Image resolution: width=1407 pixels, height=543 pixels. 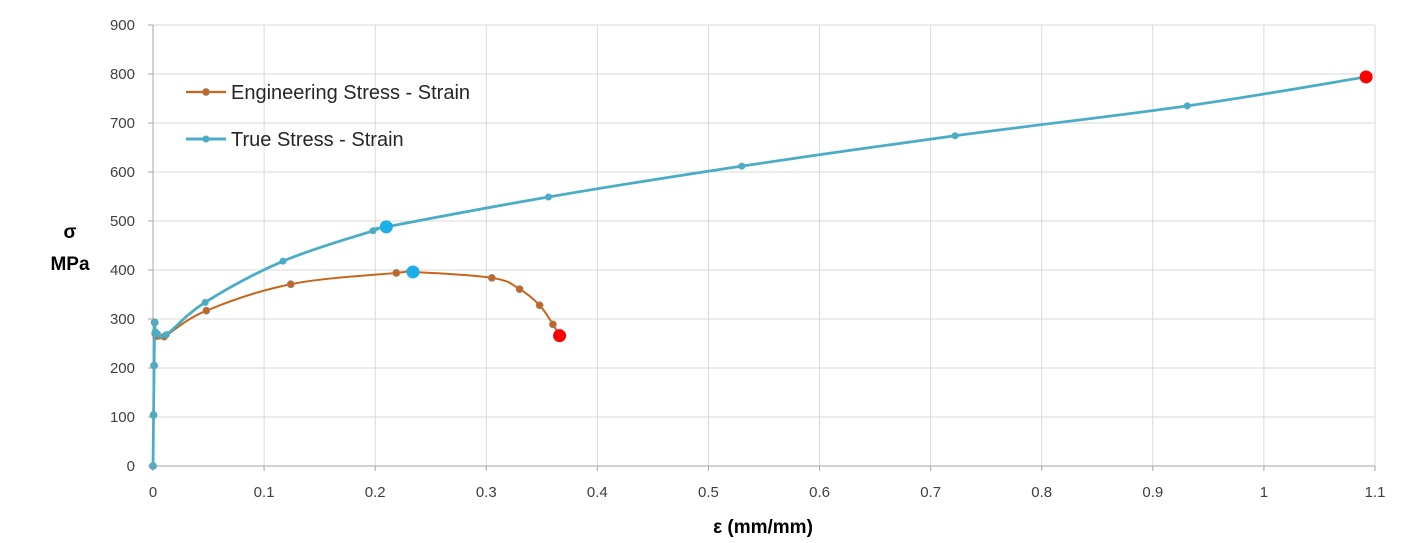 What do you see at coordinates (763, 527) in the screenshot?
I see `x-axis-title: ε (mm/mm)` at bounding box center [763, 527].